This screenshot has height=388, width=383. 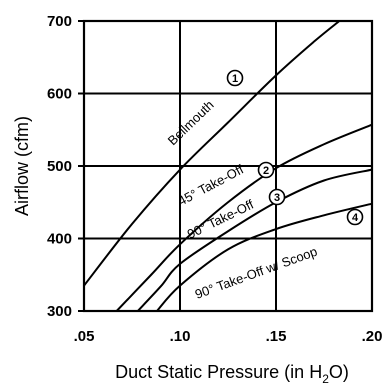 I want to click on y-axis-label: Airflow (cfm), so click(x=22, y=166).